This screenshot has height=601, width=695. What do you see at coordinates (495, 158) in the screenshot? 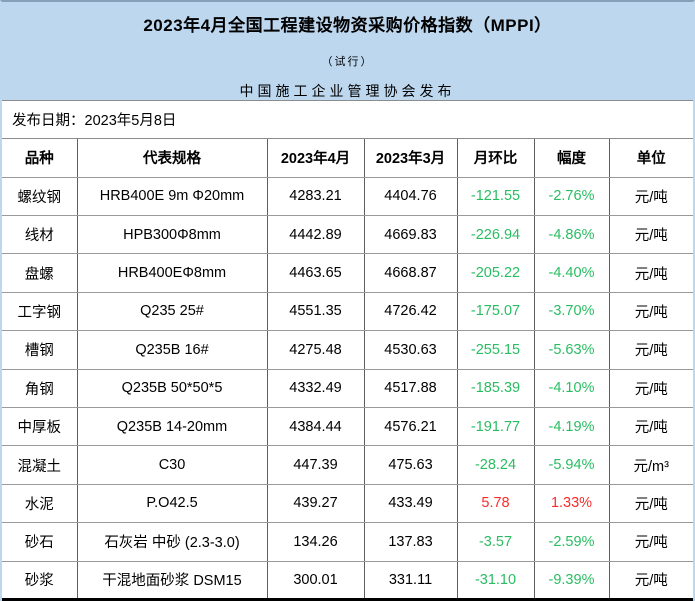
I see `col-header-mom: 月环比` at bounding box center [495, 158].